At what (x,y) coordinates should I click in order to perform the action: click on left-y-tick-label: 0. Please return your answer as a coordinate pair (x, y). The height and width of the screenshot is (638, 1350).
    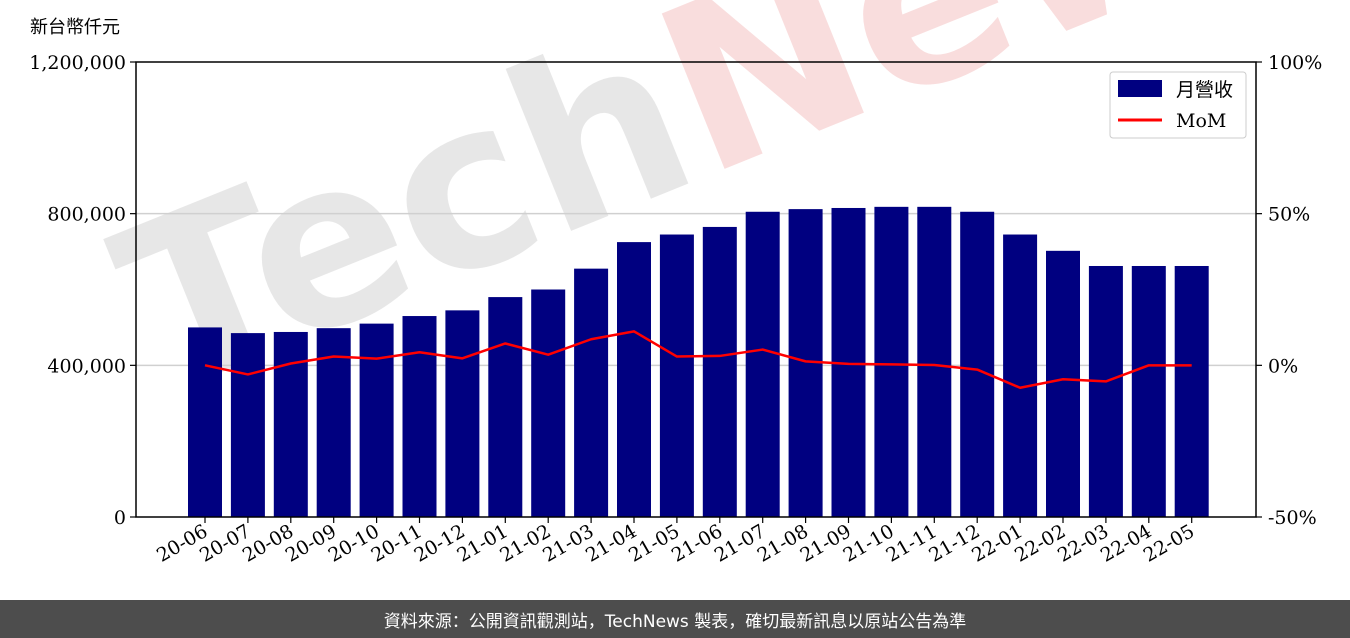
    Looking at the image, I should click on (120, 518).